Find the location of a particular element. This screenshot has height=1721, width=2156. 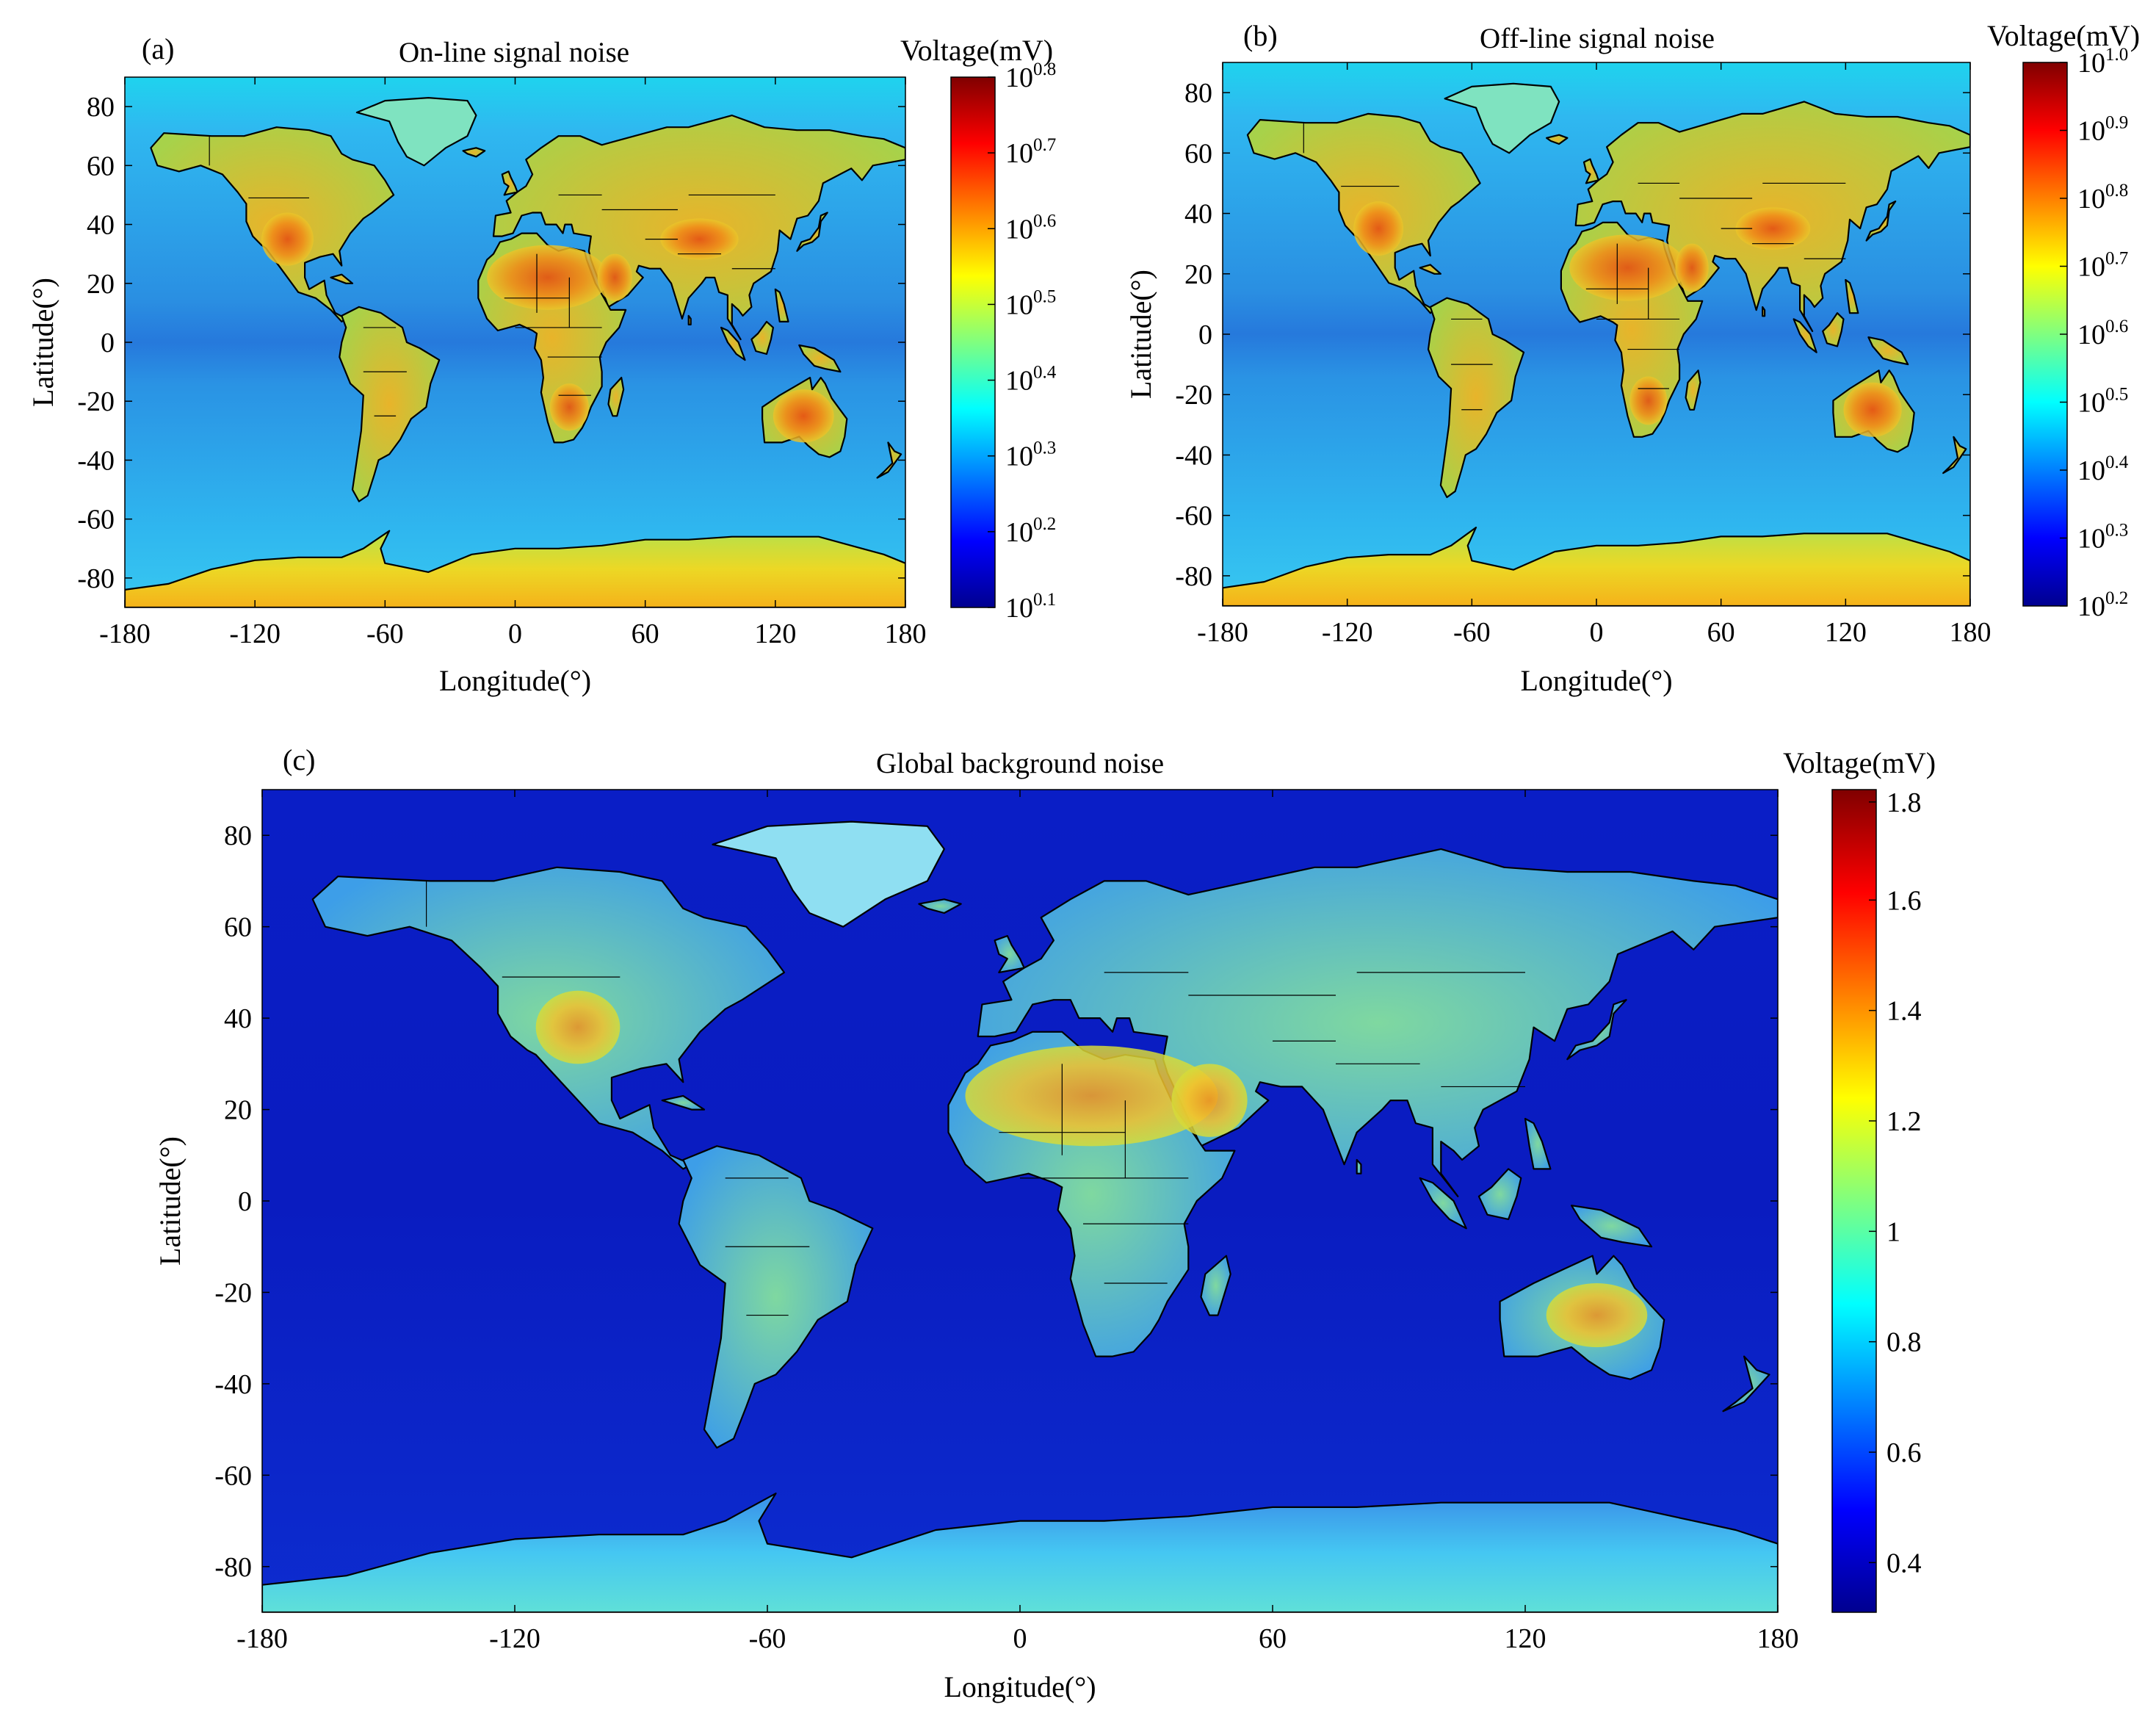

x-tick-label: 60 is located at coordinates (1721, 632).